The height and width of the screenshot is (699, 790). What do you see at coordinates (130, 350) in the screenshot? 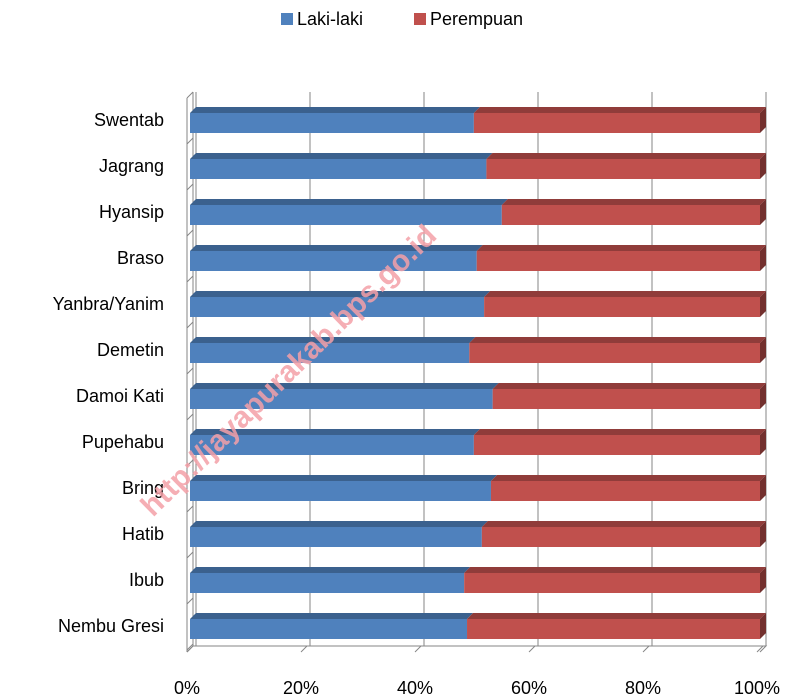
I see `y-tick-label: Demetin` at bounding box center [130, 350].